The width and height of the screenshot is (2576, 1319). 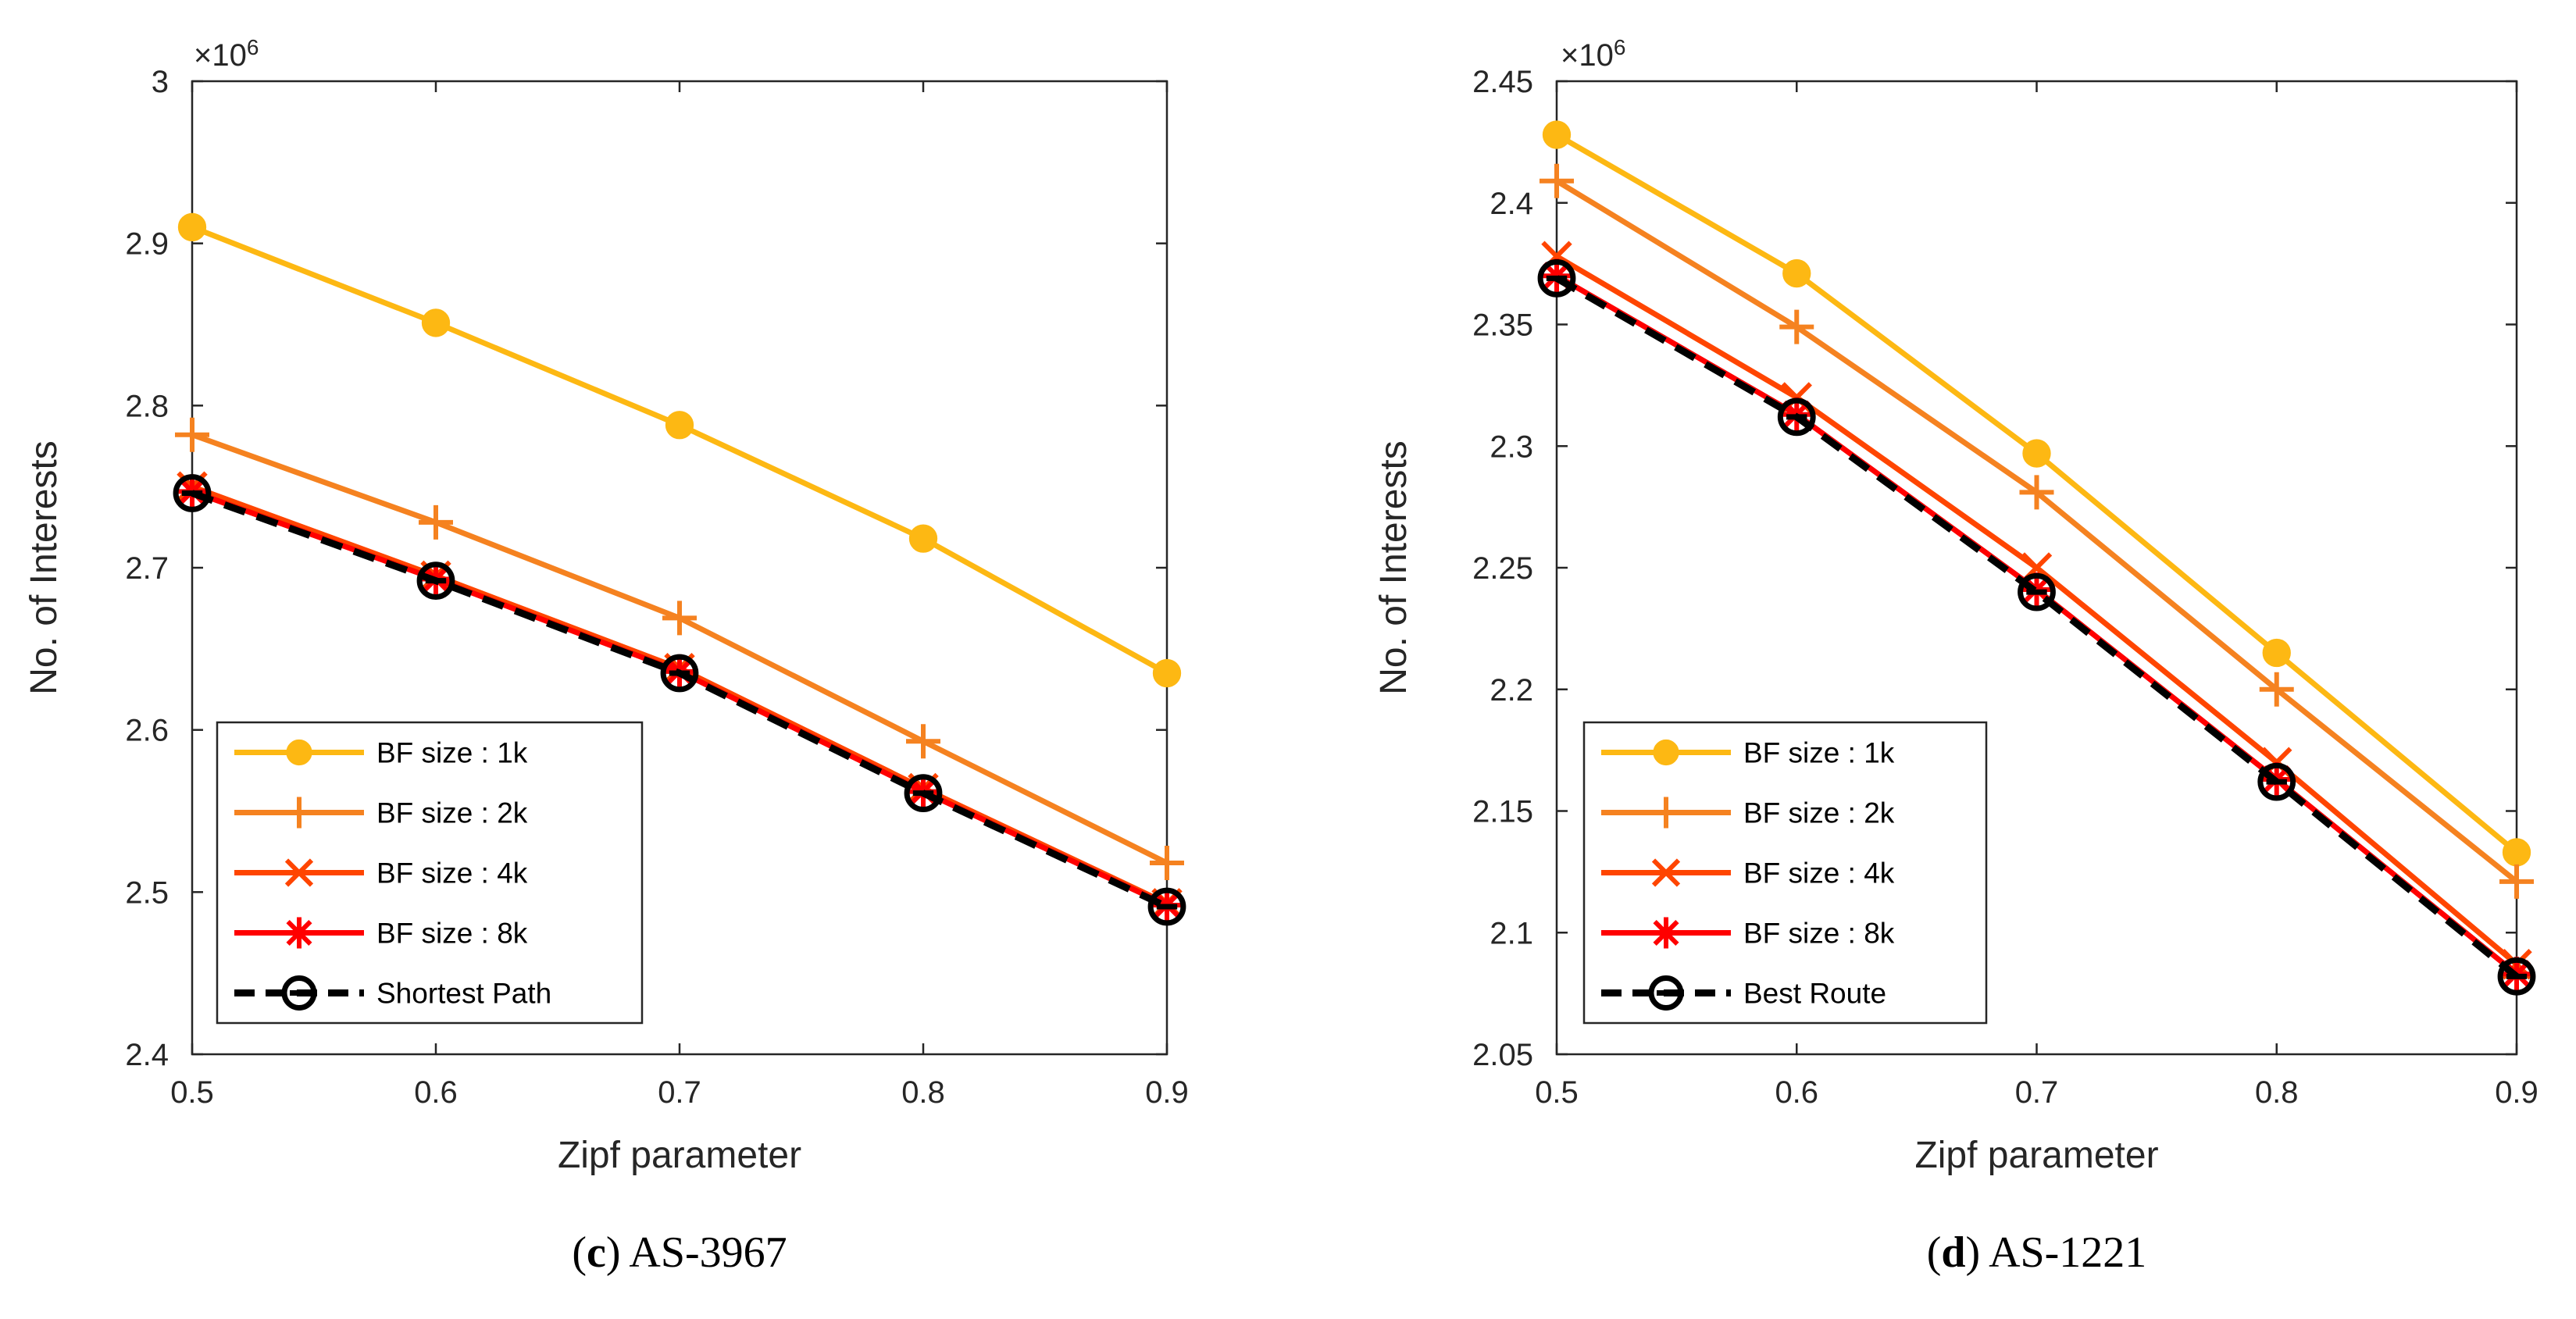 I want to click on y-tick-label: 3, so click(x=160, y=82).